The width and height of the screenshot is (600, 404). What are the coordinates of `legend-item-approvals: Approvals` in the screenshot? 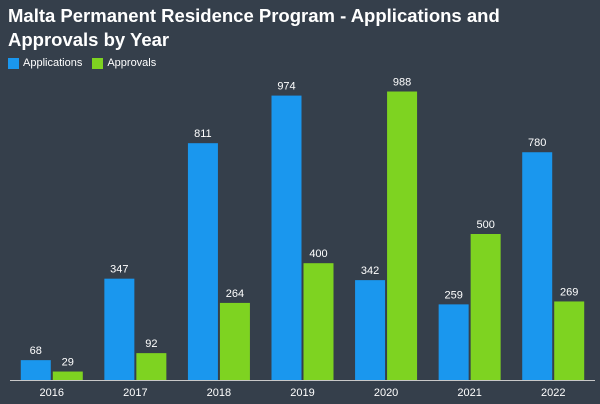 It's located at (124, 63).